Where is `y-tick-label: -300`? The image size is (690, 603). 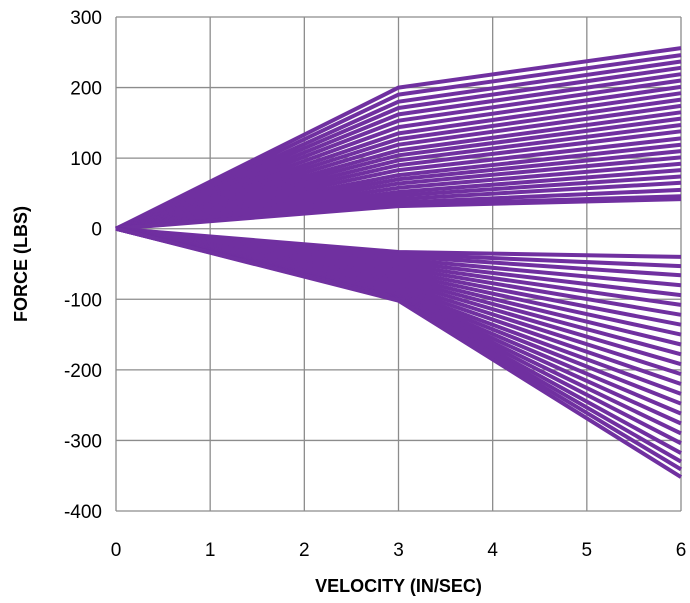 y-tick-label: -300 is located at coordinates (83, 441).